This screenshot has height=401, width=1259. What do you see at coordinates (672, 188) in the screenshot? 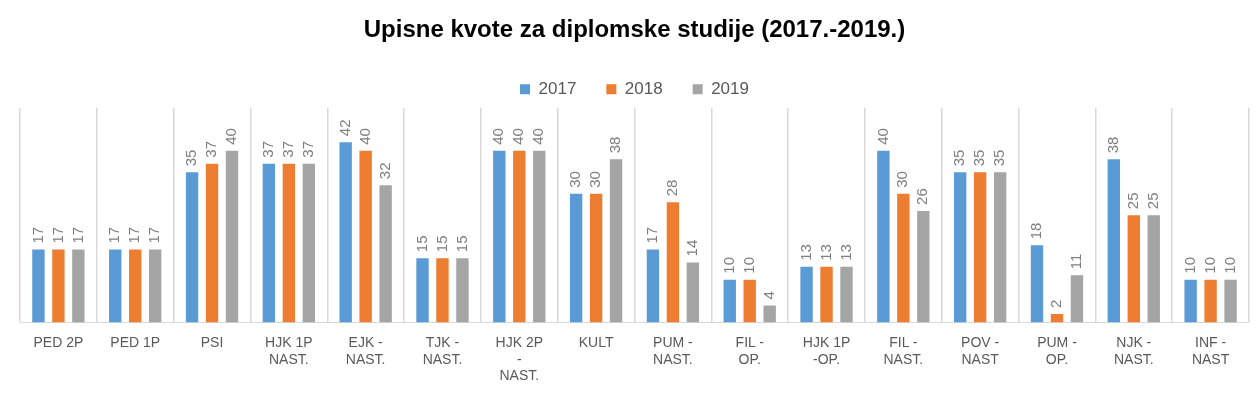
I see `data-label: 28` at bounding box center [672, 188].